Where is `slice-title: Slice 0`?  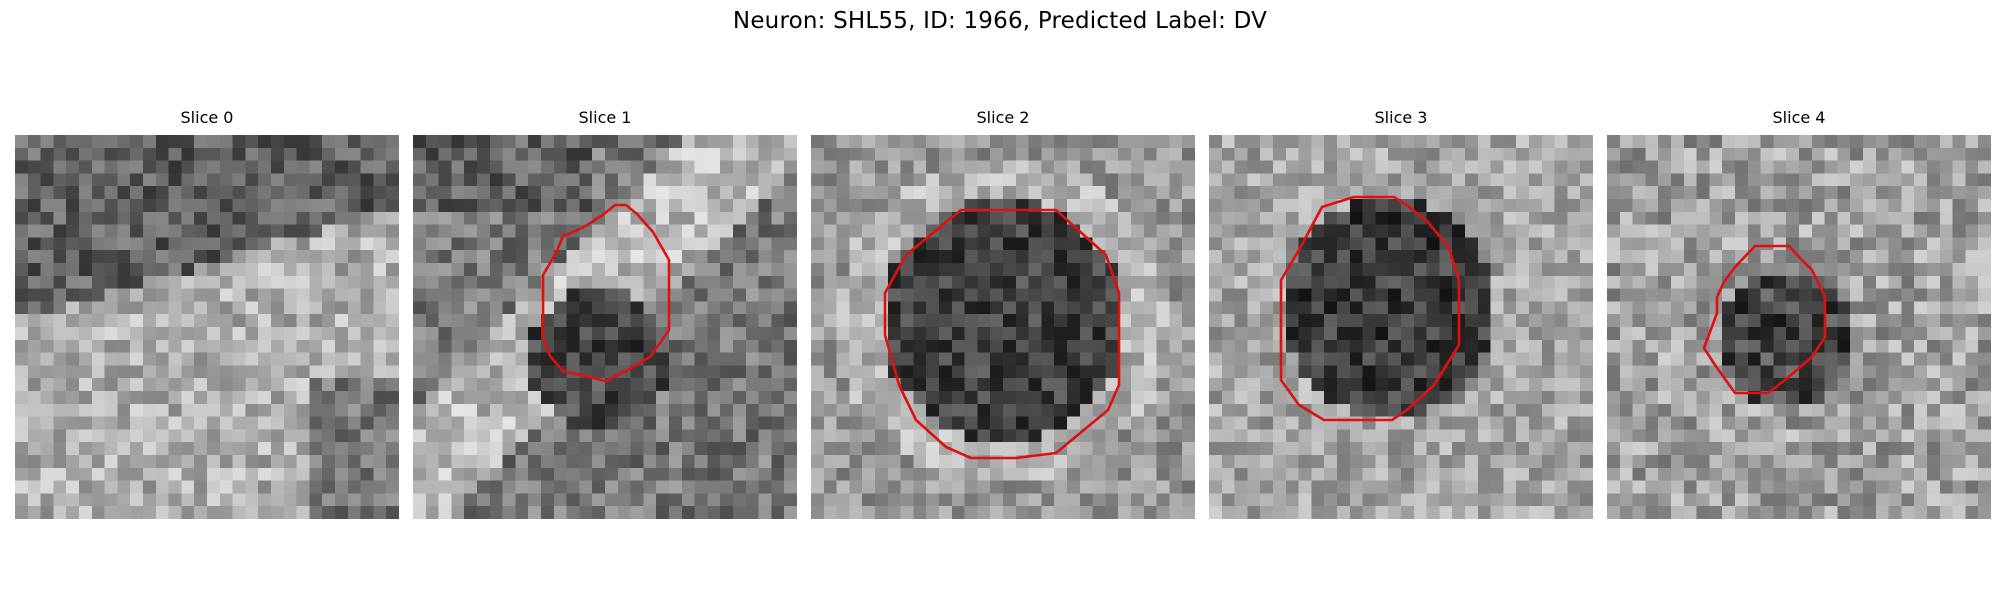
slice-title: Slice 0 is located at coordinates (207, 117).